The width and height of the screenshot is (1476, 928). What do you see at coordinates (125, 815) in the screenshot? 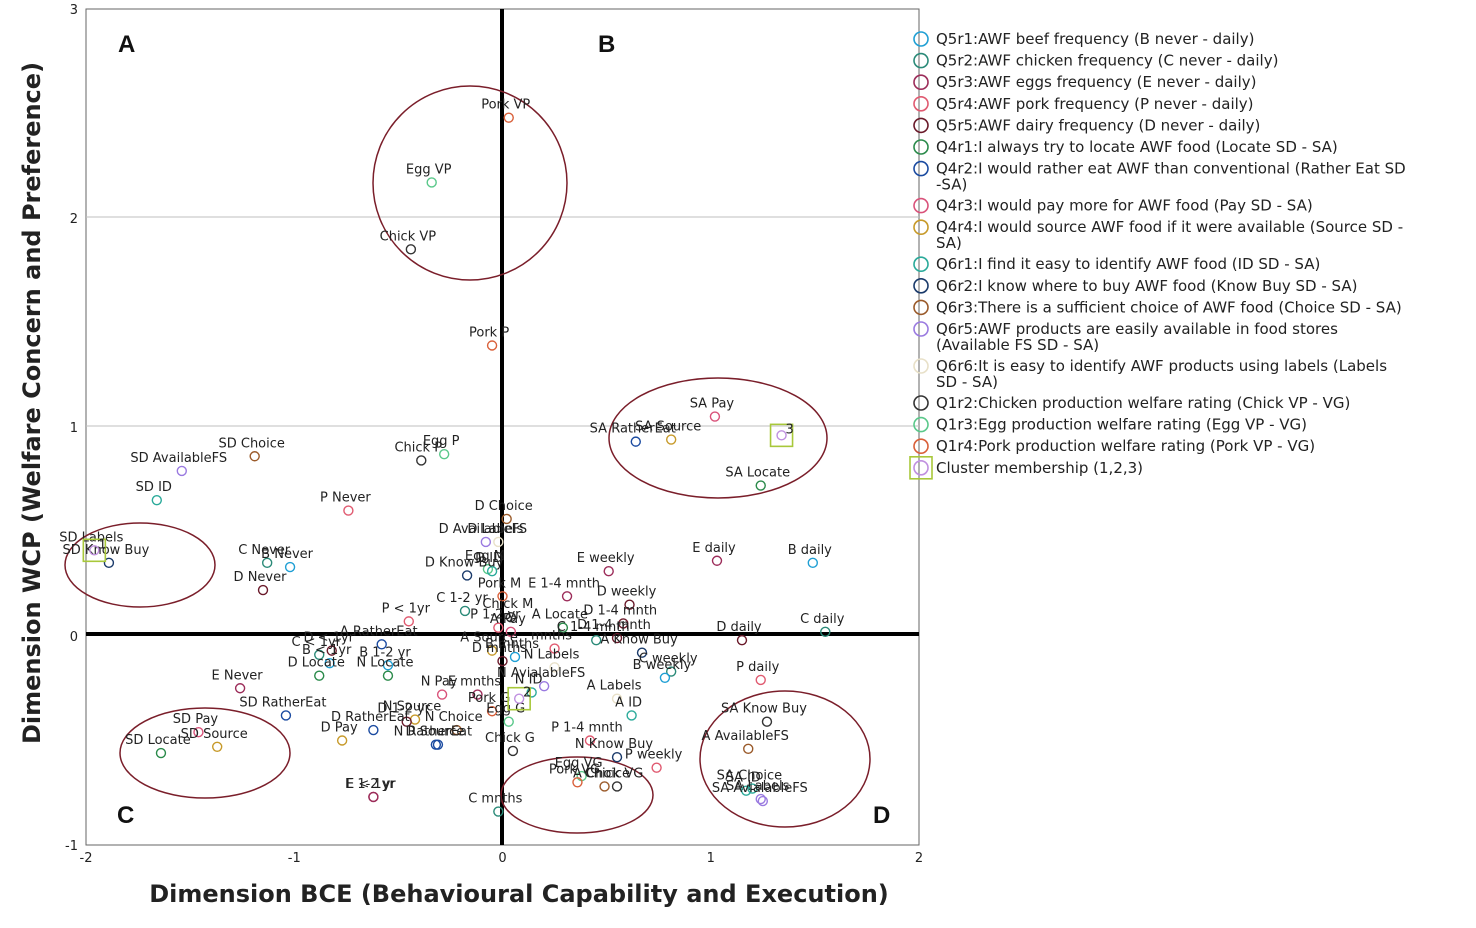
I see `quadrant-c-label: C` at bounding box center [125, 815].